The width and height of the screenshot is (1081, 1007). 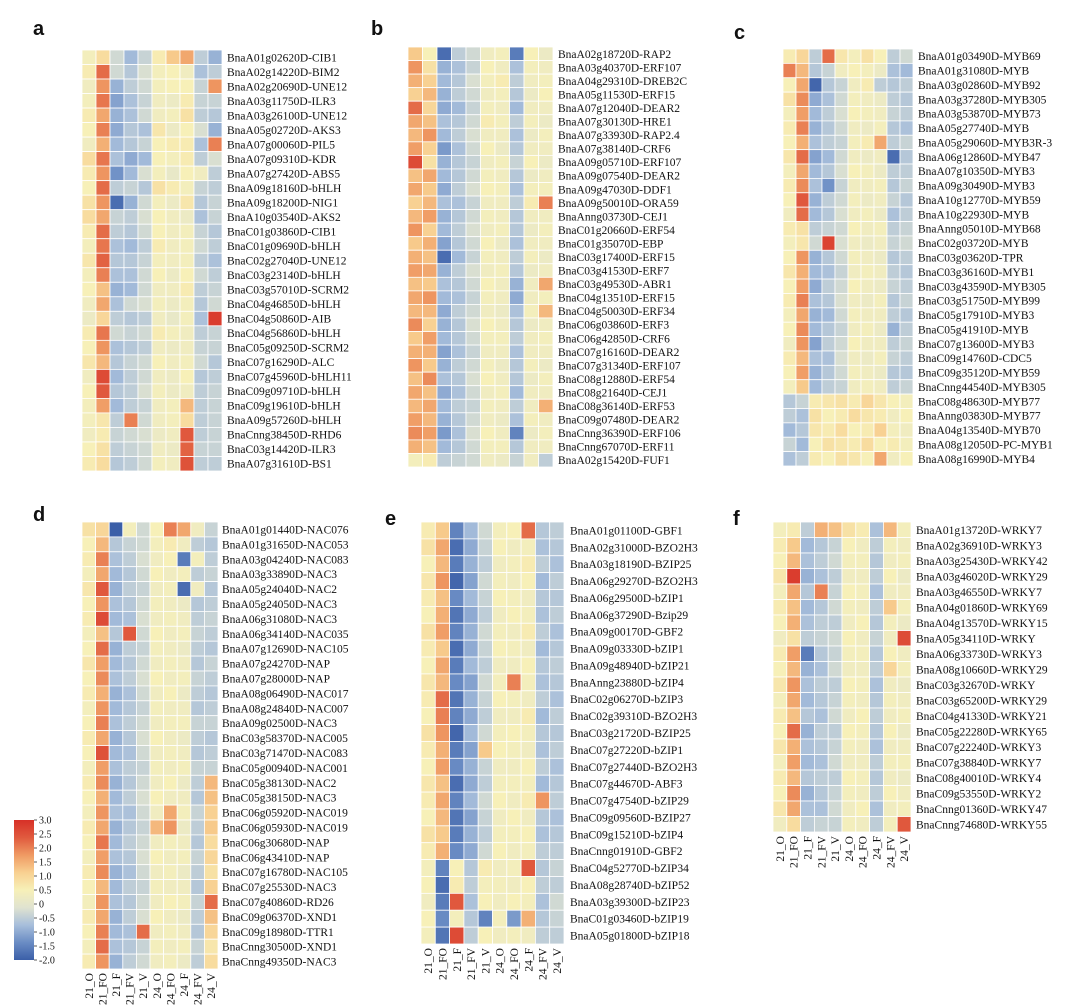 What do you see at coordinates (979, 374) in the screenshot?
I see `row-label: BnaC09g35120D-MYB59` at bounding box center [979, 374].